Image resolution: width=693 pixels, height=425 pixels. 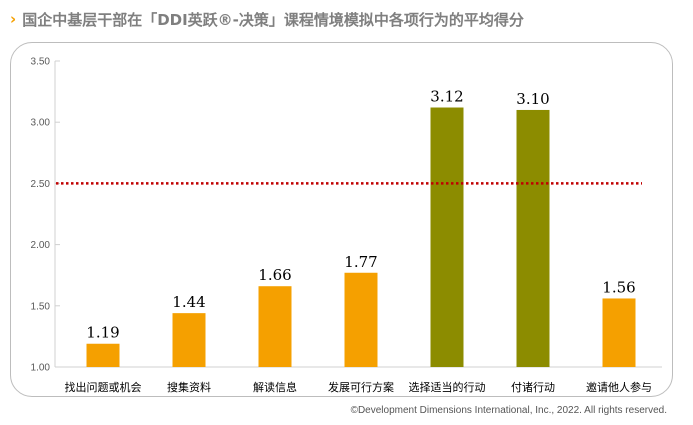 What do you see at coordinates (41, 123) in the screenshot?
I see `y-tick-label: 3.00` at bounding box center [41, 123].